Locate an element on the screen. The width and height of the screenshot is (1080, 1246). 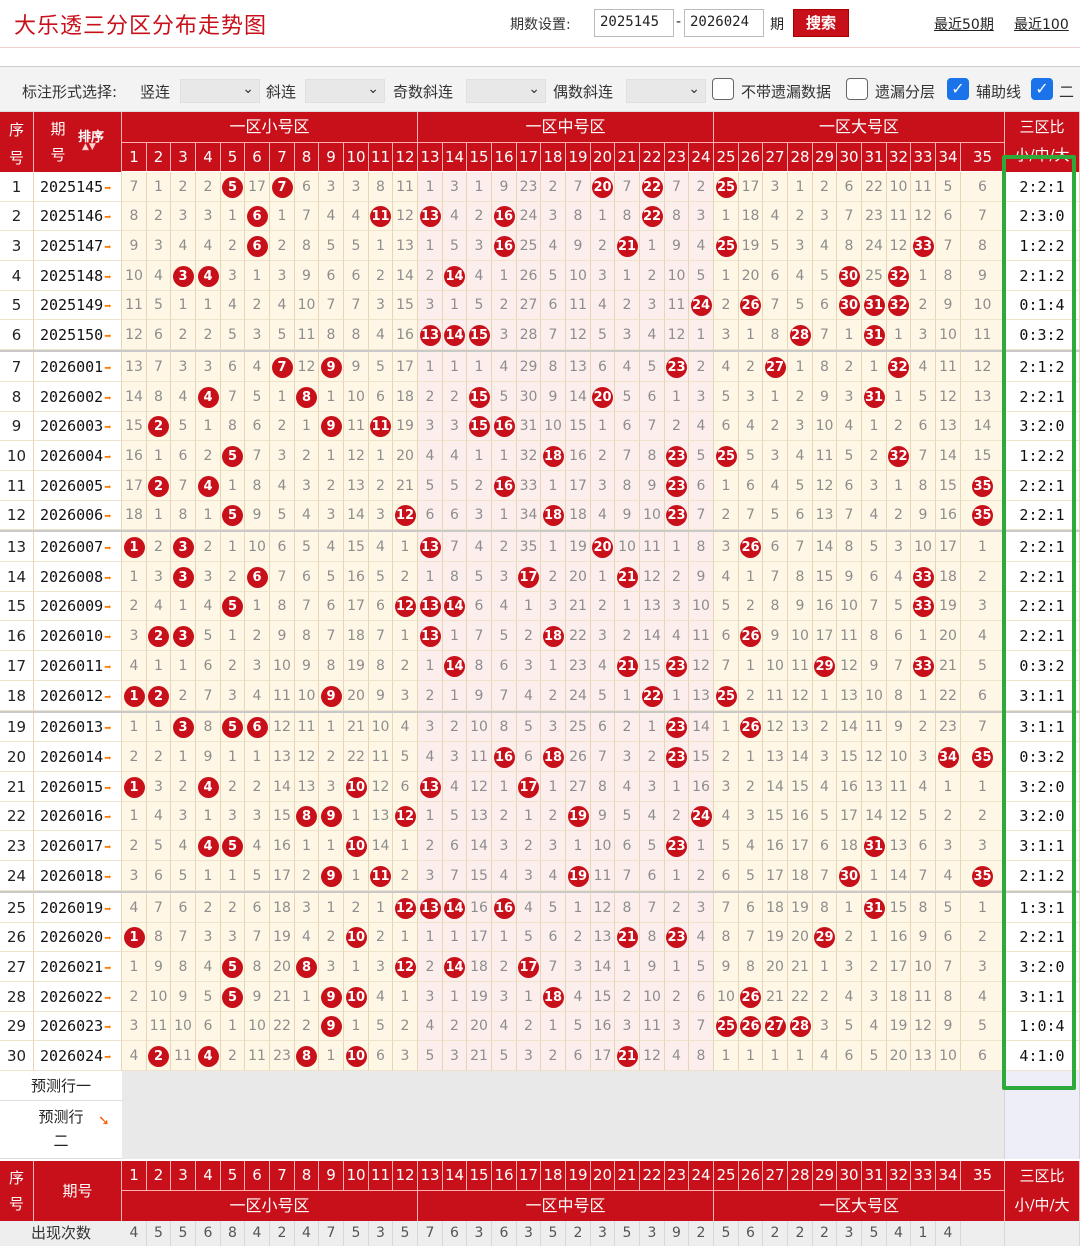
row-period: 2026014➡ is located at coordinates (78, 757).